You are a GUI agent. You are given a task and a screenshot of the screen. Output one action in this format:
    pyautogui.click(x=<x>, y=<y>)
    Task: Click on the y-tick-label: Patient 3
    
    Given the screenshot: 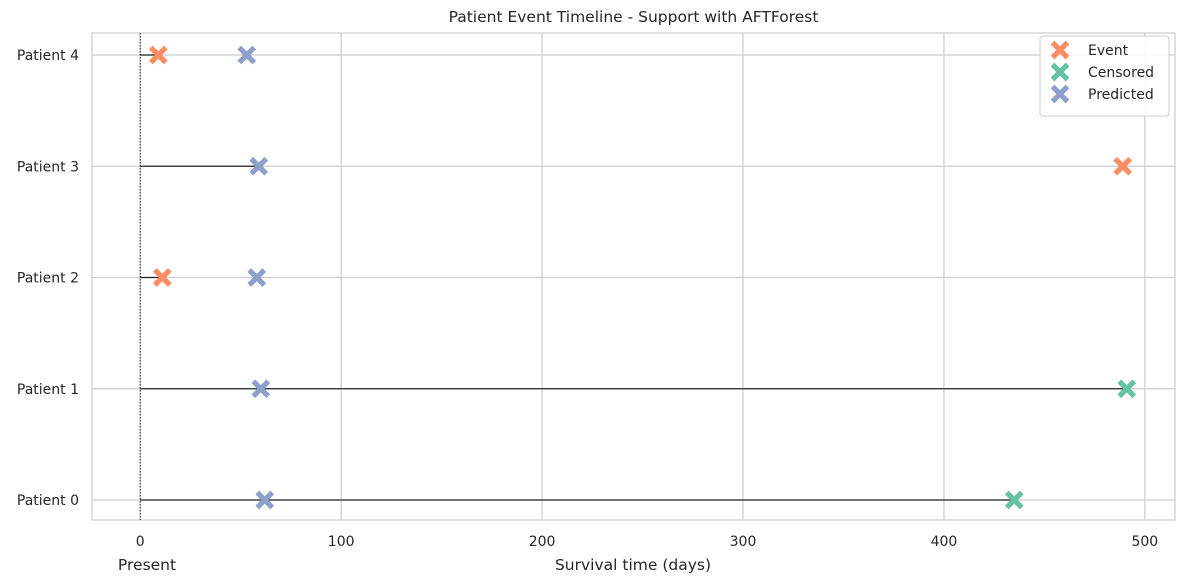 What is the action you would take?
    pyautogui.click(x=48, y=167)
    